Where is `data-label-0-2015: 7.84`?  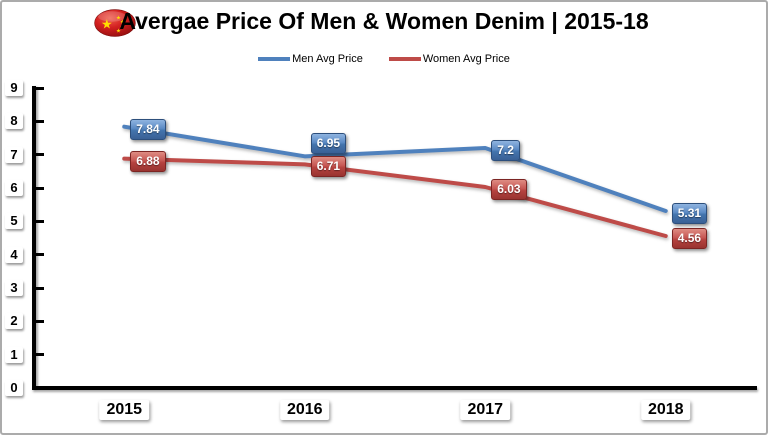 data-label-0-2015: 7.84 is located at coordinates (148, 129).